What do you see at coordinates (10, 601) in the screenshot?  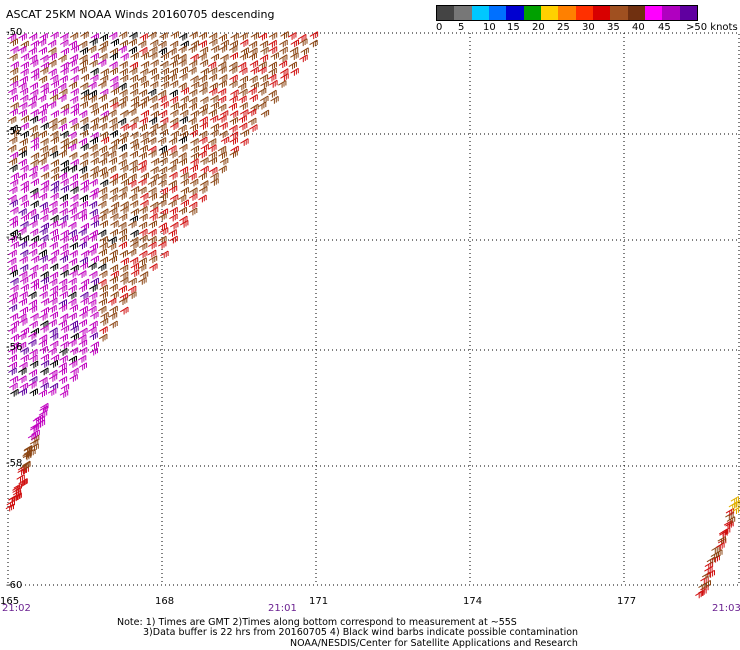 I see `lon-label-165: 165` at bounding box center [10, 601].